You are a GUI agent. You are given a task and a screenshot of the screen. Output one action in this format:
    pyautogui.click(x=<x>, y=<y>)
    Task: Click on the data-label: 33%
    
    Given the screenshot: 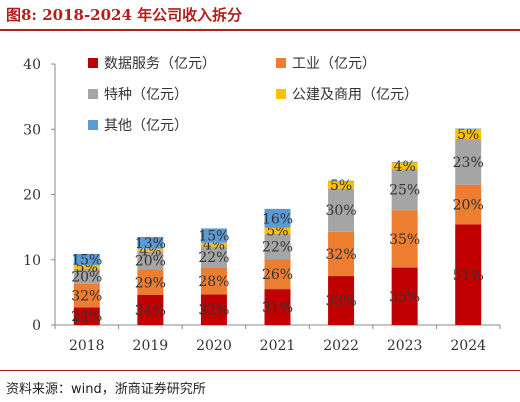 What is the action you would take?
    pyautogui.click(x=341, y=302)
    